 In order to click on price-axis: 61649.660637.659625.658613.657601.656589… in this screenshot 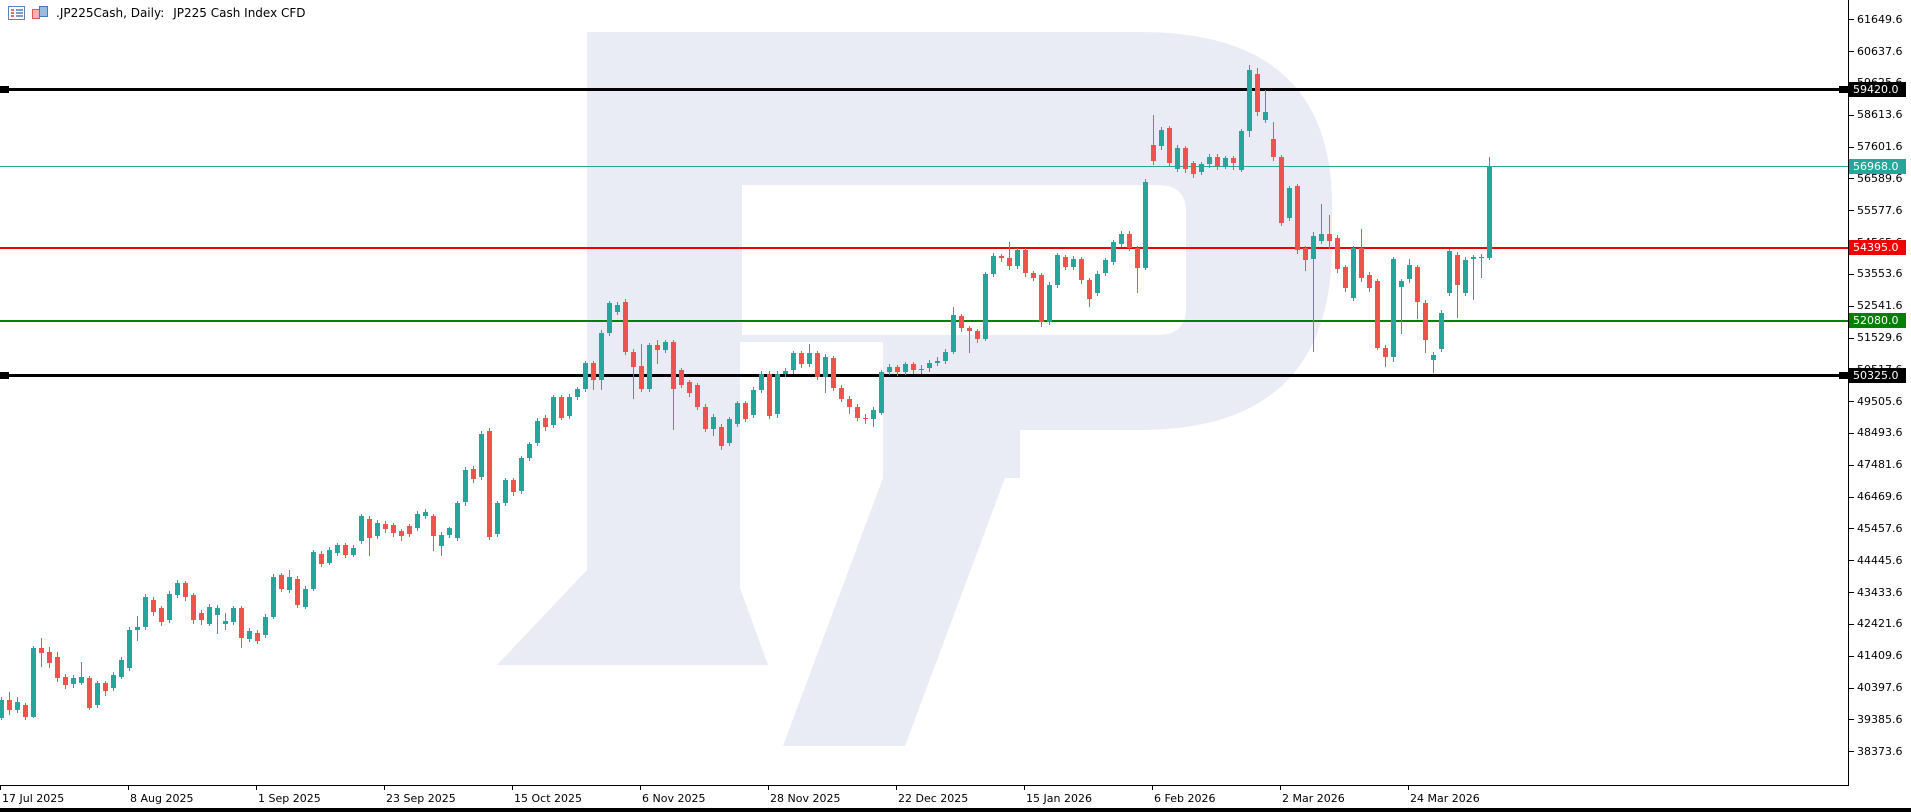, I will do `click(1880, 392)`.